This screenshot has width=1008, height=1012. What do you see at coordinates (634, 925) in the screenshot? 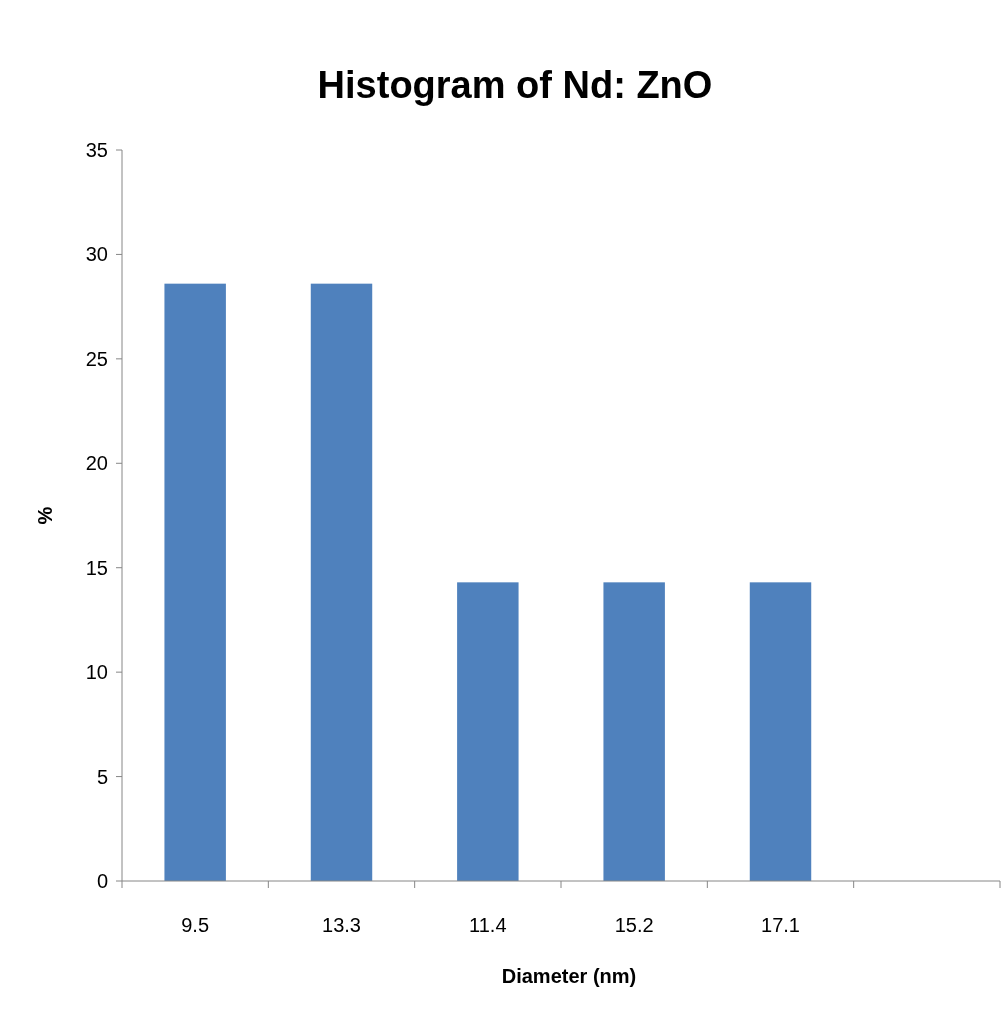
I see `x-tick-label: 15.2` at bounding box center [634, 925].